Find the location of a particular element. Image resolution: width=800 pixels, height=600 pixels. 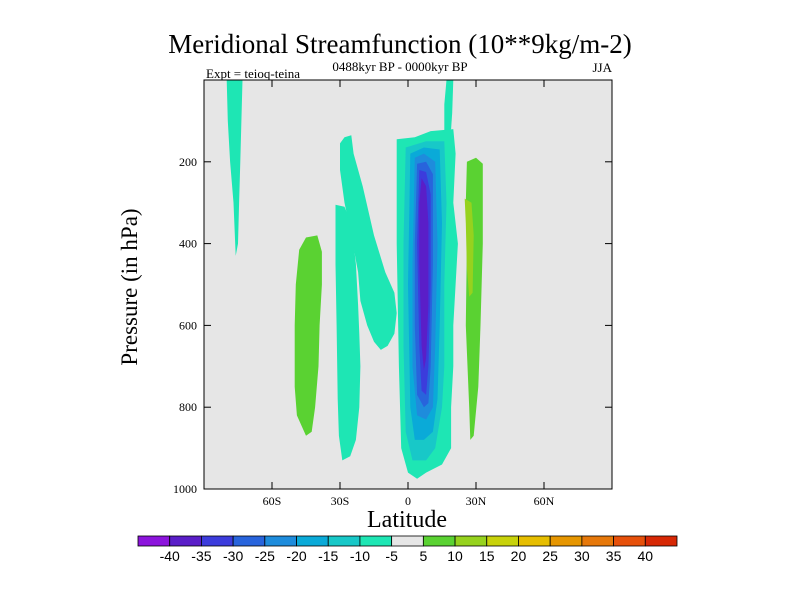

x-tick-label: 30N is located at coordinates (476, 501).